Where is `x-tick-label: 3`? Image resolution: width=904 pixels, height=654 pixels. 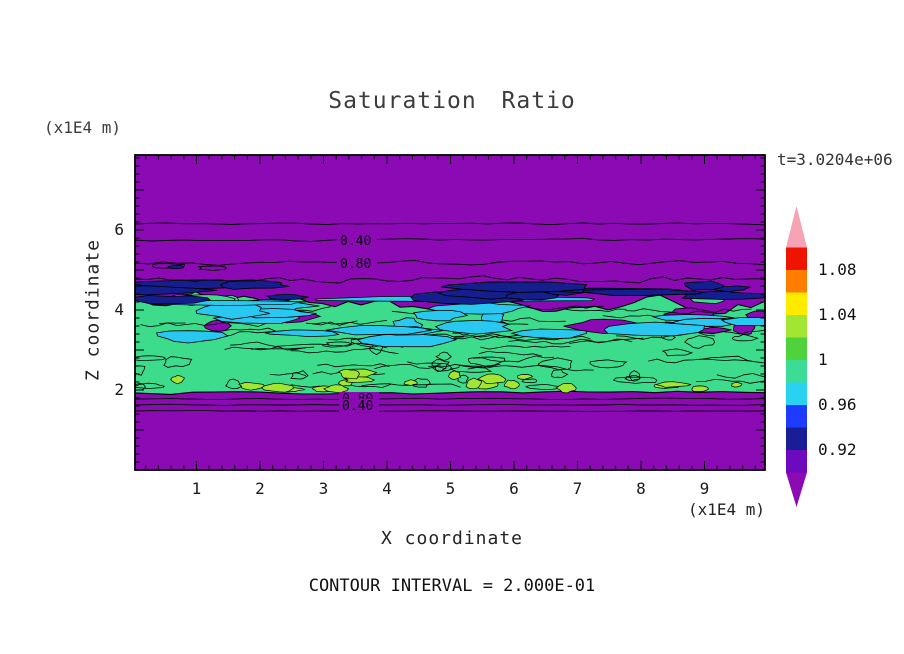
x-tick-label: 3 is located at coordinates (324, 488).